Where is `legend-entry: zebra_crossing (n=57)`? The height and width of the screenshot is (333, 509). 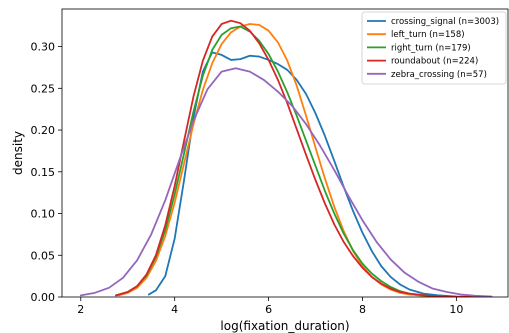
legend-entry: zebra_crossing (n=57) is located at coordinates (427, 75).